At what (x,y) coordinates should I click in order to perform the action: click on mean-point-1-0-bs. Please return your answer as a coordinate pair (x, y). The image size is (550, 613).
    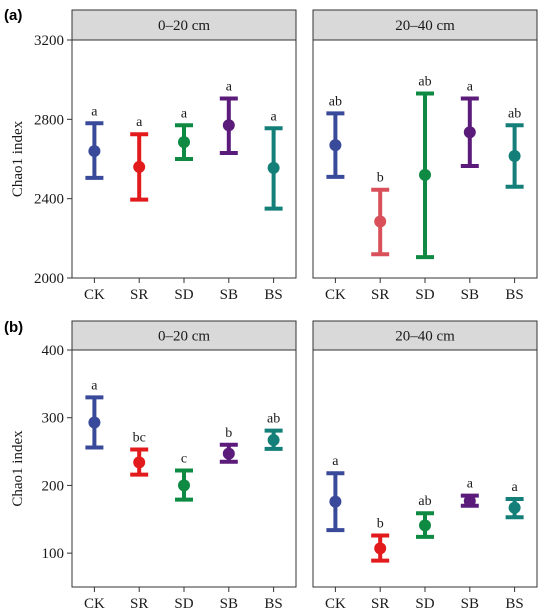
    Looking at the image, I should click on (273, 440).